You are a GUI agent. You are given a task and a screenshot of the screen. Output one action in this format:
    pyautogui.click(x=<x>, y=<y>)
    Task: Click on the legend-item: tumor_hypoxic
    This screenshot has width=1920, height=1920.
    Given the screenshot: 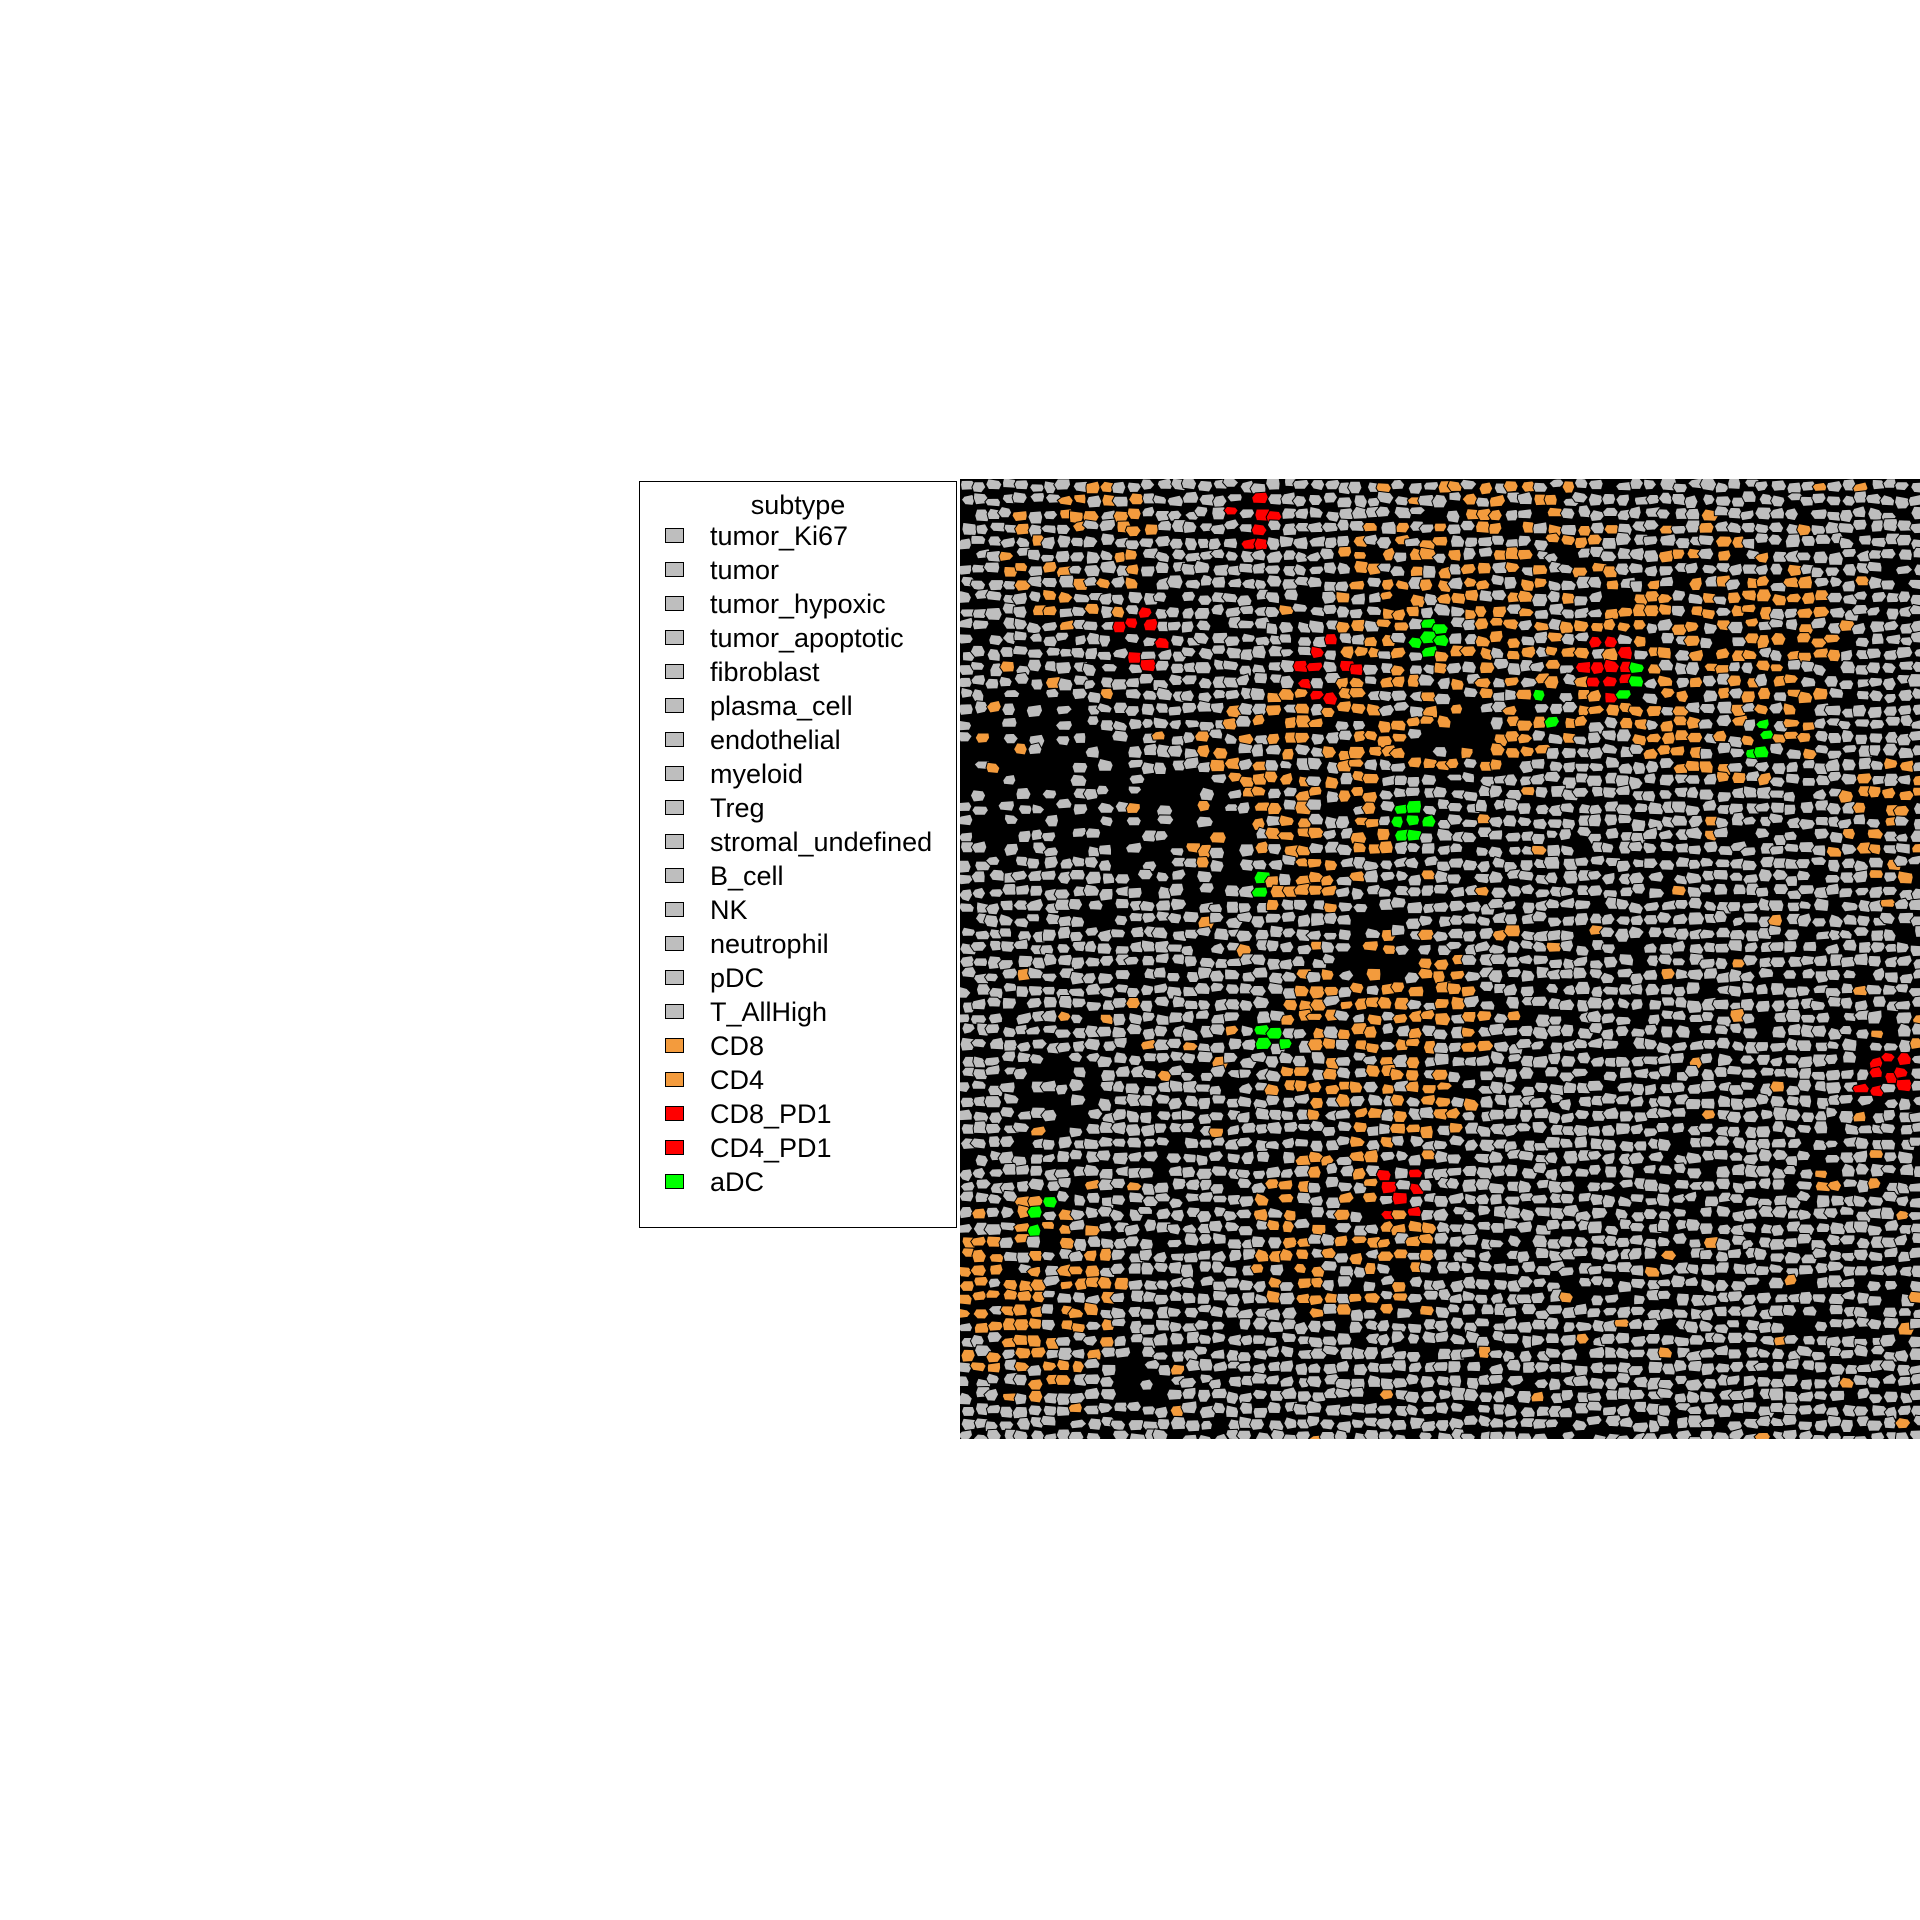 What is the action you would take?
    pyautogui.click(x=798, y=605)
    